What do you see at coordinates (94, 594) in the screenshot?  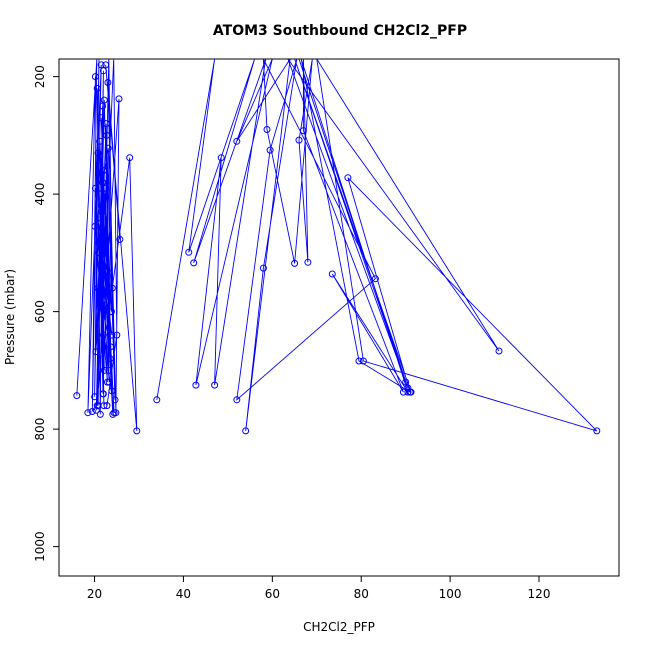 I see `x-tick-label: 20` at bounding box center [94, 594].